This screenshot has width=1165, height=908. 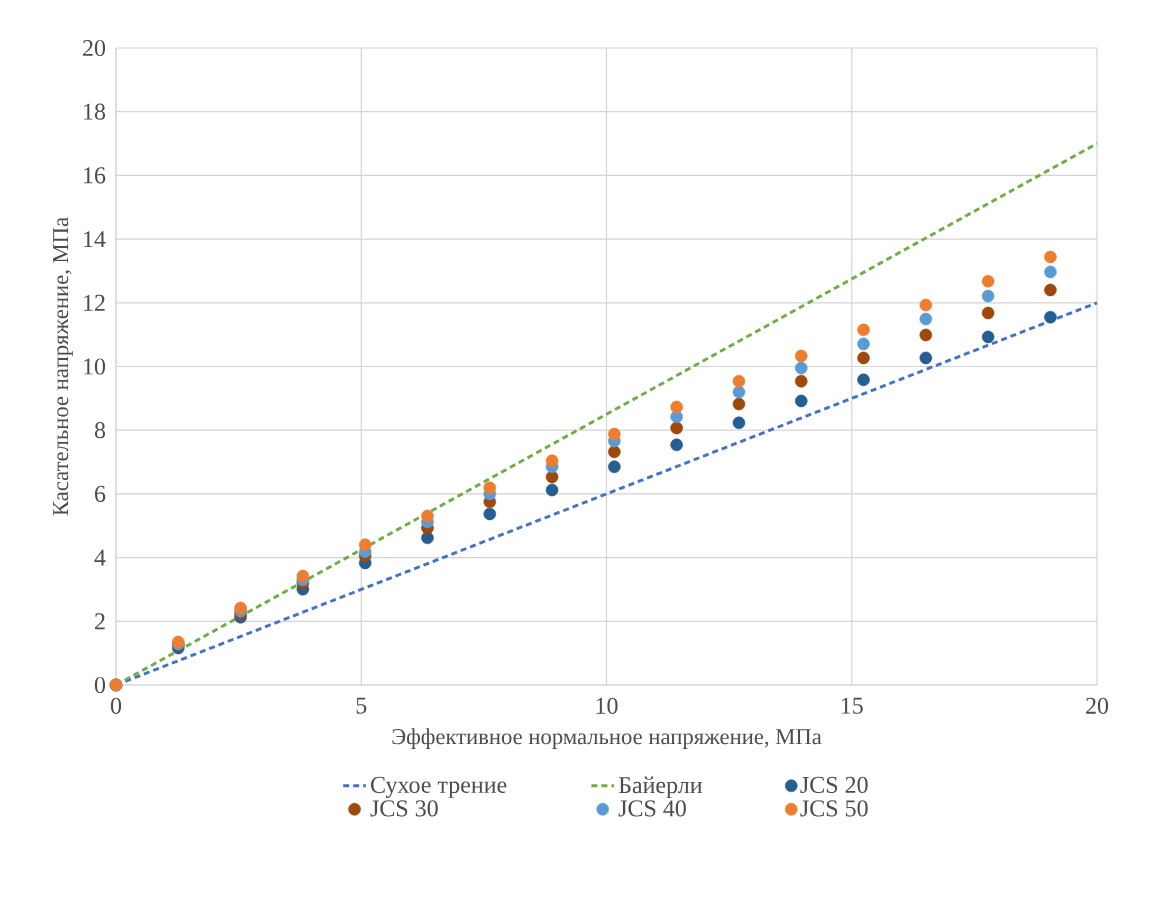 What do you see at coordinates (652, 808) in the screenshot?
I see `legend-label: JCS 40` at bounding box center [652, 808].